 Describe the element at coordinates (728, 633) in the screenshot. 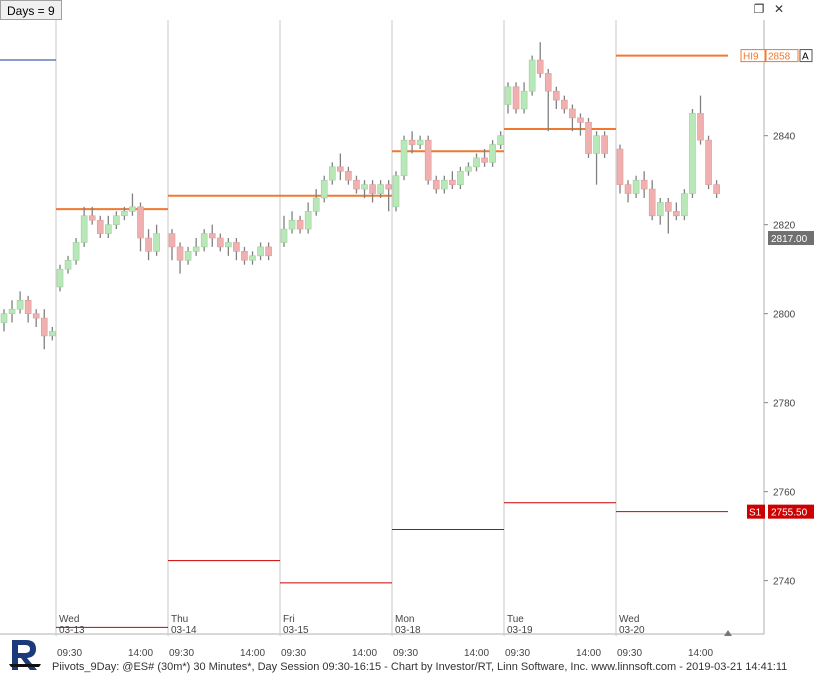

I see `scroll-marker-icon` at that location.